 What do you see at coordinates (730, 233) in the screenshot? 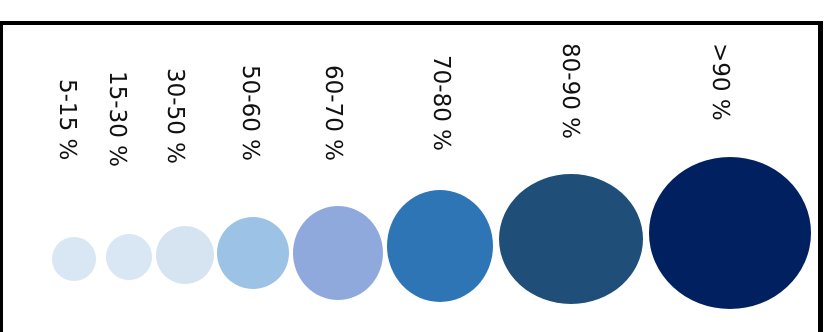
I see `legend-circle-gt90` at bounding box center [730, 233].